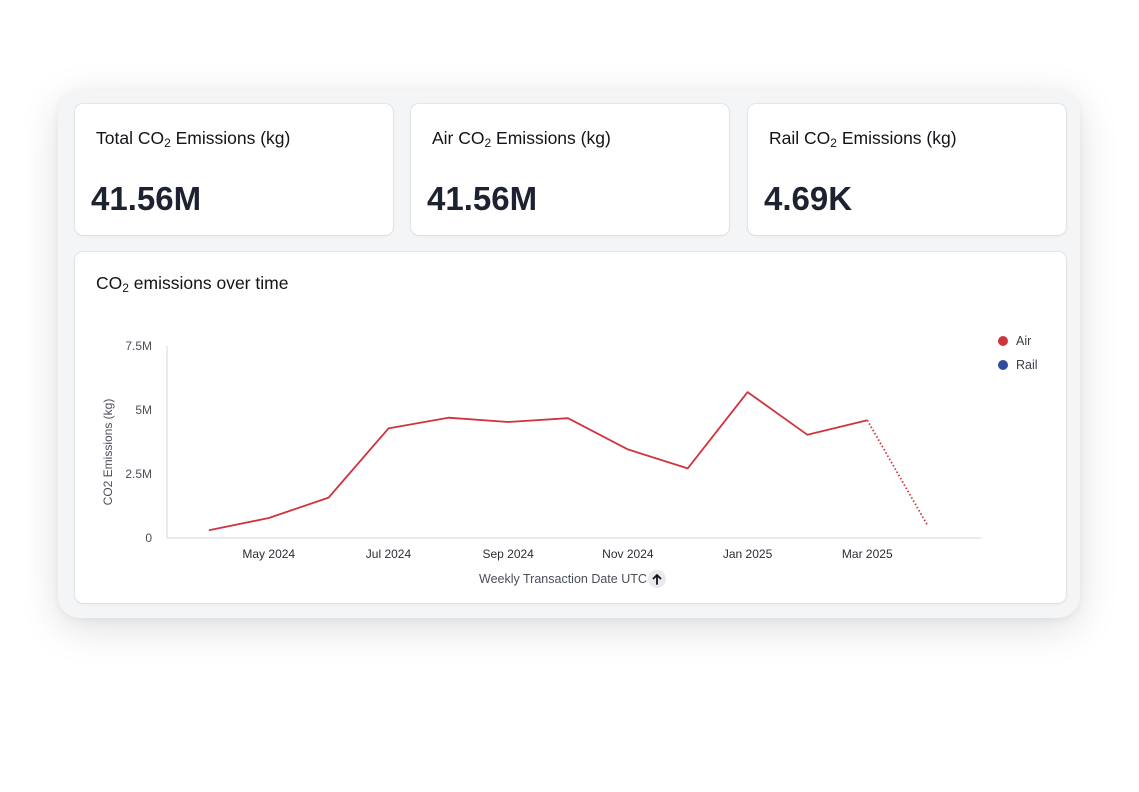 This screenshot has width=1139, height=792. Describe the element at coordinates (192, 284) in the screenshot. I see `chart-title: CO2 emissions over time` at that location.